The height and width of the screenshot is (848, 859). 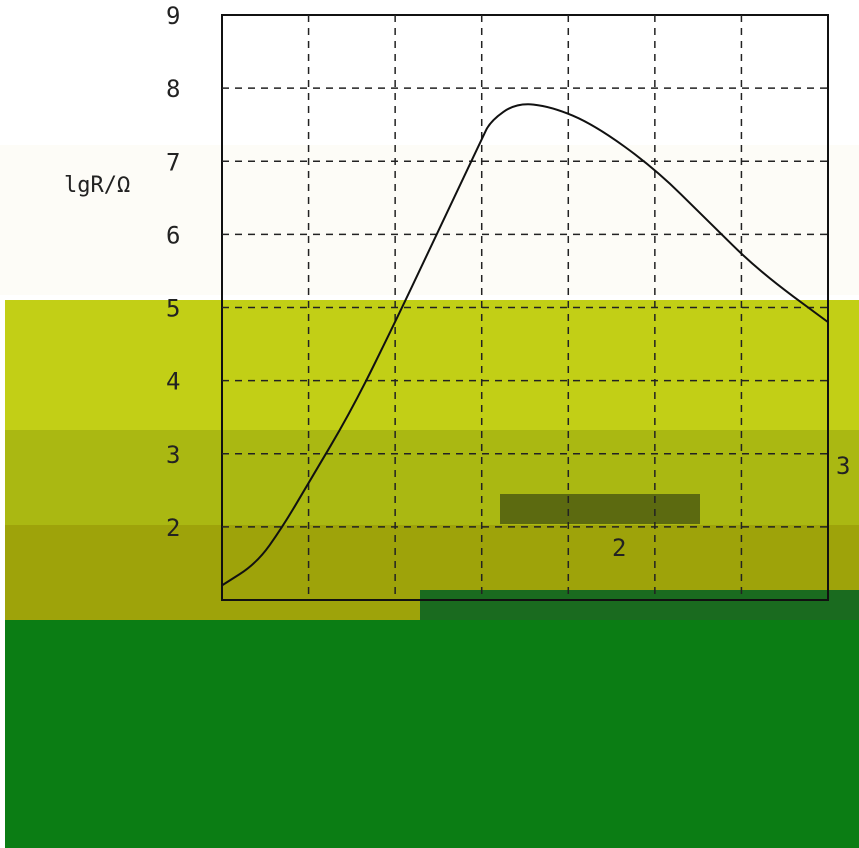 I want to click on y-tick-label: 6, so click(x=173, y=235).